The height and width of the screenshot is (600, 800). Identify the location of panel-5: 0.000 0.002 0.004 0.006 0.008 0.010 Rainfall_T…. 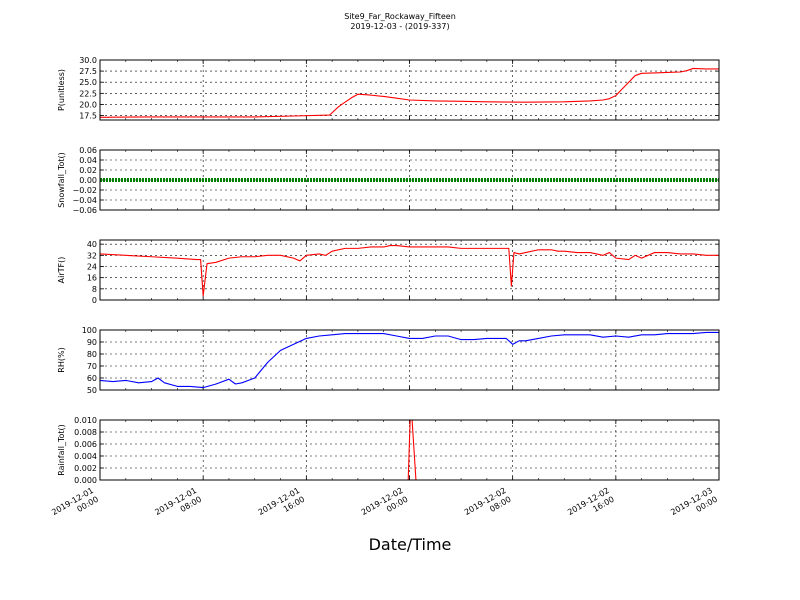
(388, 450).